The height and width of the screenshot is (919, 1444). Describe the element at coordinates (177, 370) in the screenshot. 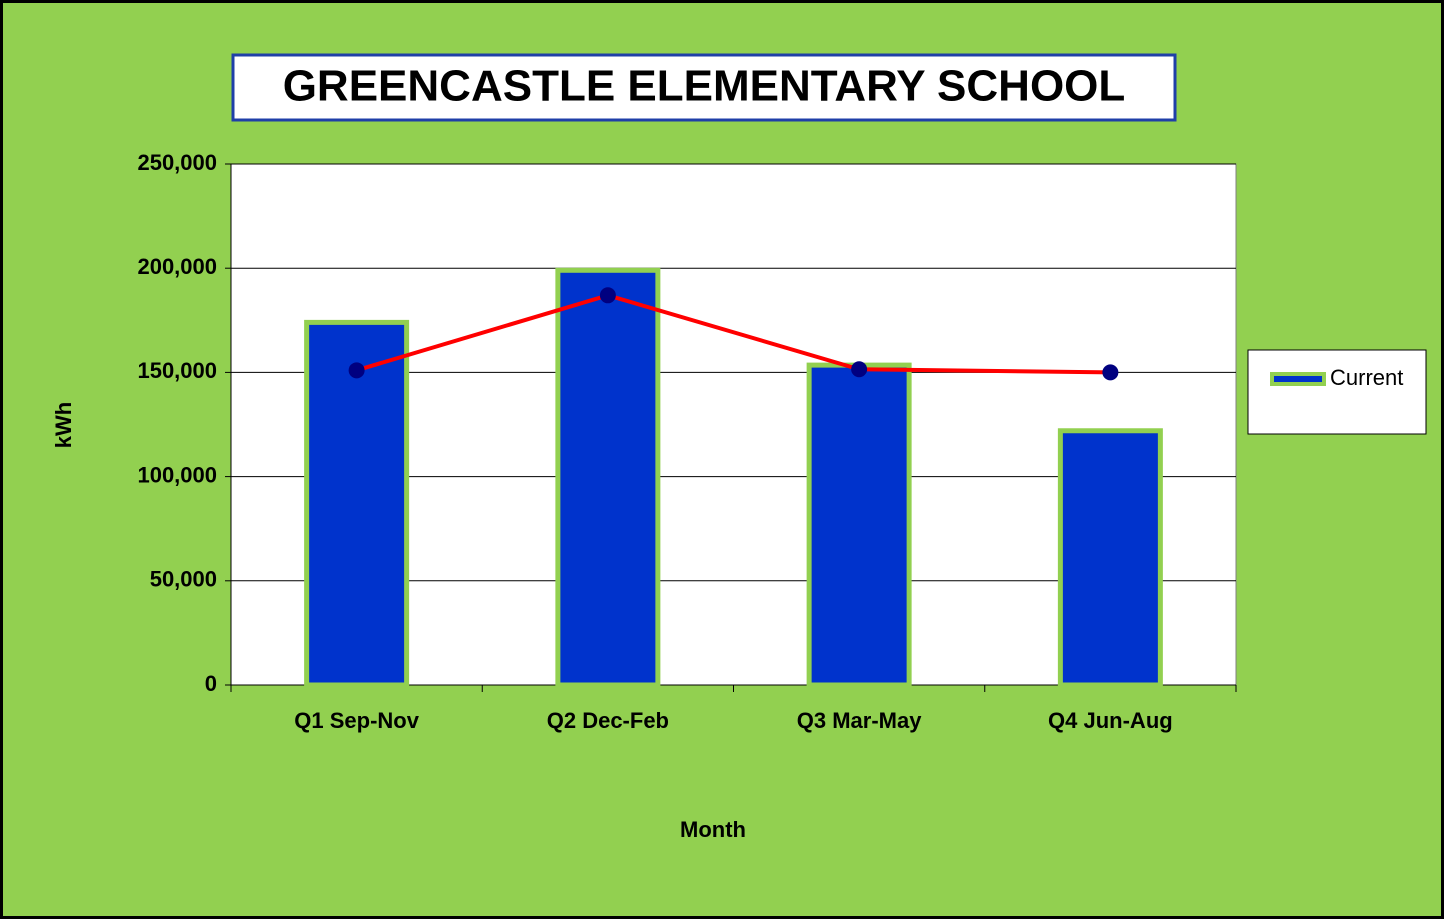

I see `y-tick-label: 150,000` at that location.